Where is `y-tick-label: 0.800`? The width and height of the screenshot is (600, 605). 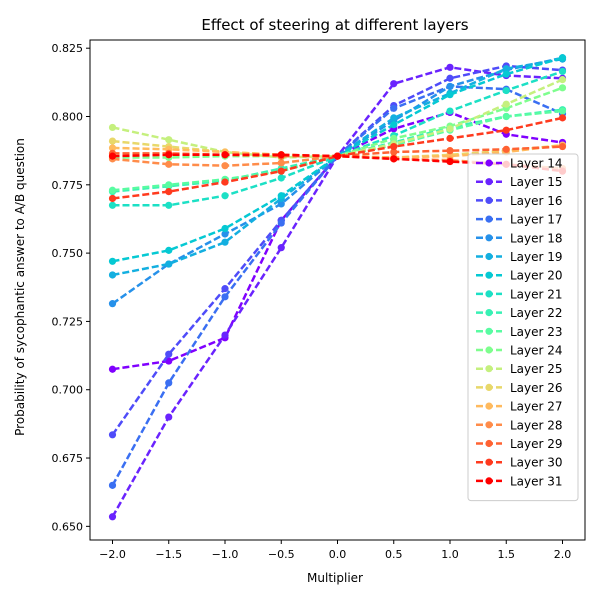 y-tick-label: 0.800 is located at coordinates (68, 117).